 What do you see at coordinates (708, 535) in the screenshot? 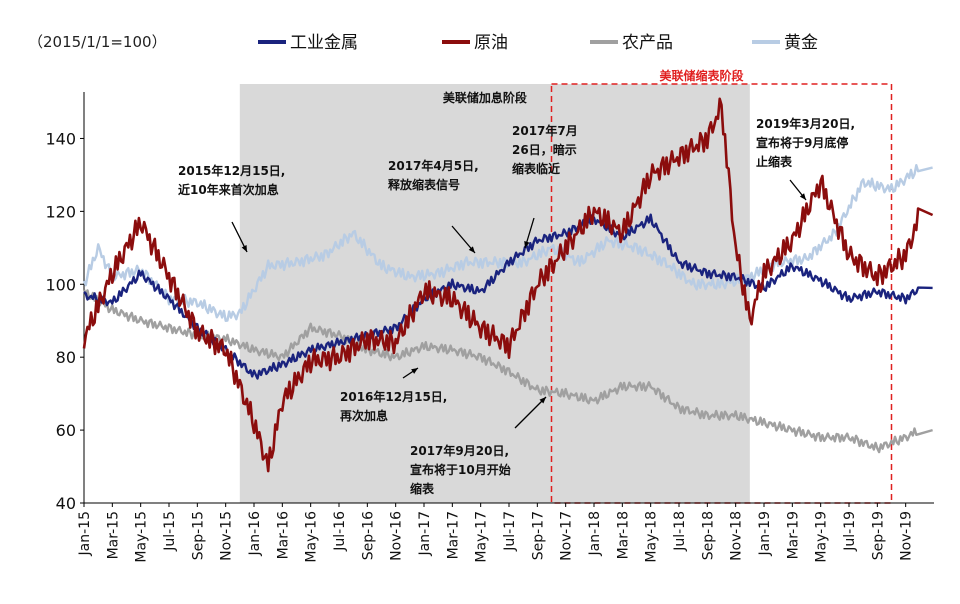
I see `x-tick-label: Sep-18` at bounding box center [708, 535].